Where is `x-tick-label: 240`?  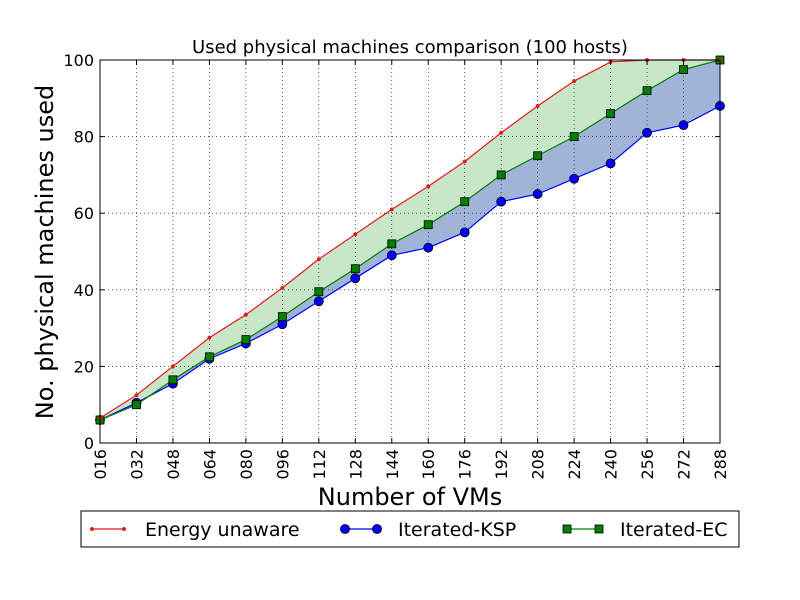 x-tick-label: 240 is located at coordinates (611, 464).